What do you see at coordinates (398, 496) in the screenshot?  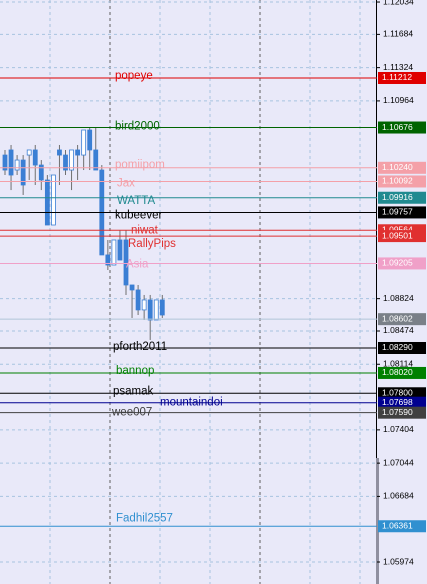 I see `y-tick-label: 1.06684` at bounding box center [398, 496].